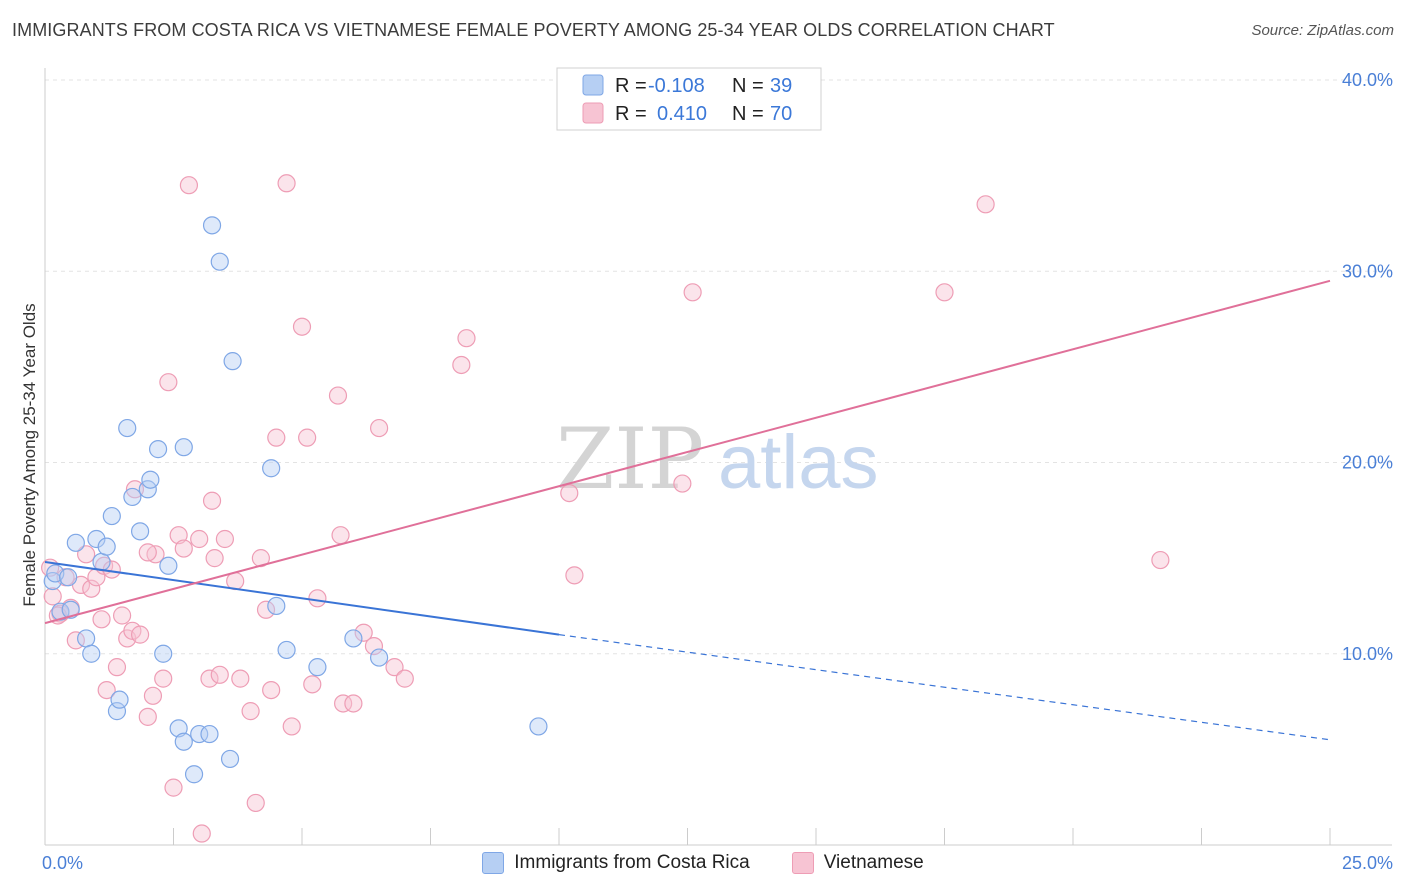 This screenshot has width=1406, height=892. What do you see at coordinates (1367, 863) in the screenshot?
I see `x-tick-label: 25.0%` at bounding box center [1367, 863].